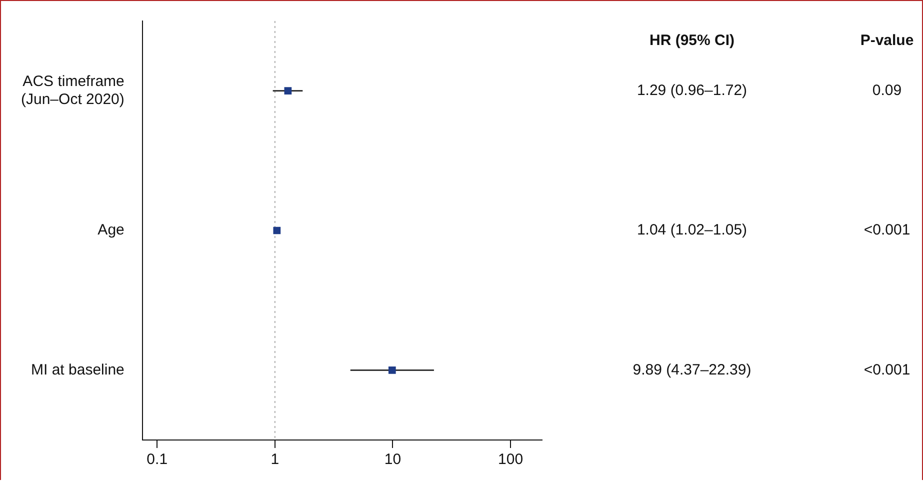 The width and height of the screenshot is (923, 481). What do you see at coordinates (692, 230) in the screenshot?
I see `data-label: 1.04 (1.02–1.05)` at bounding box center [692, 230].